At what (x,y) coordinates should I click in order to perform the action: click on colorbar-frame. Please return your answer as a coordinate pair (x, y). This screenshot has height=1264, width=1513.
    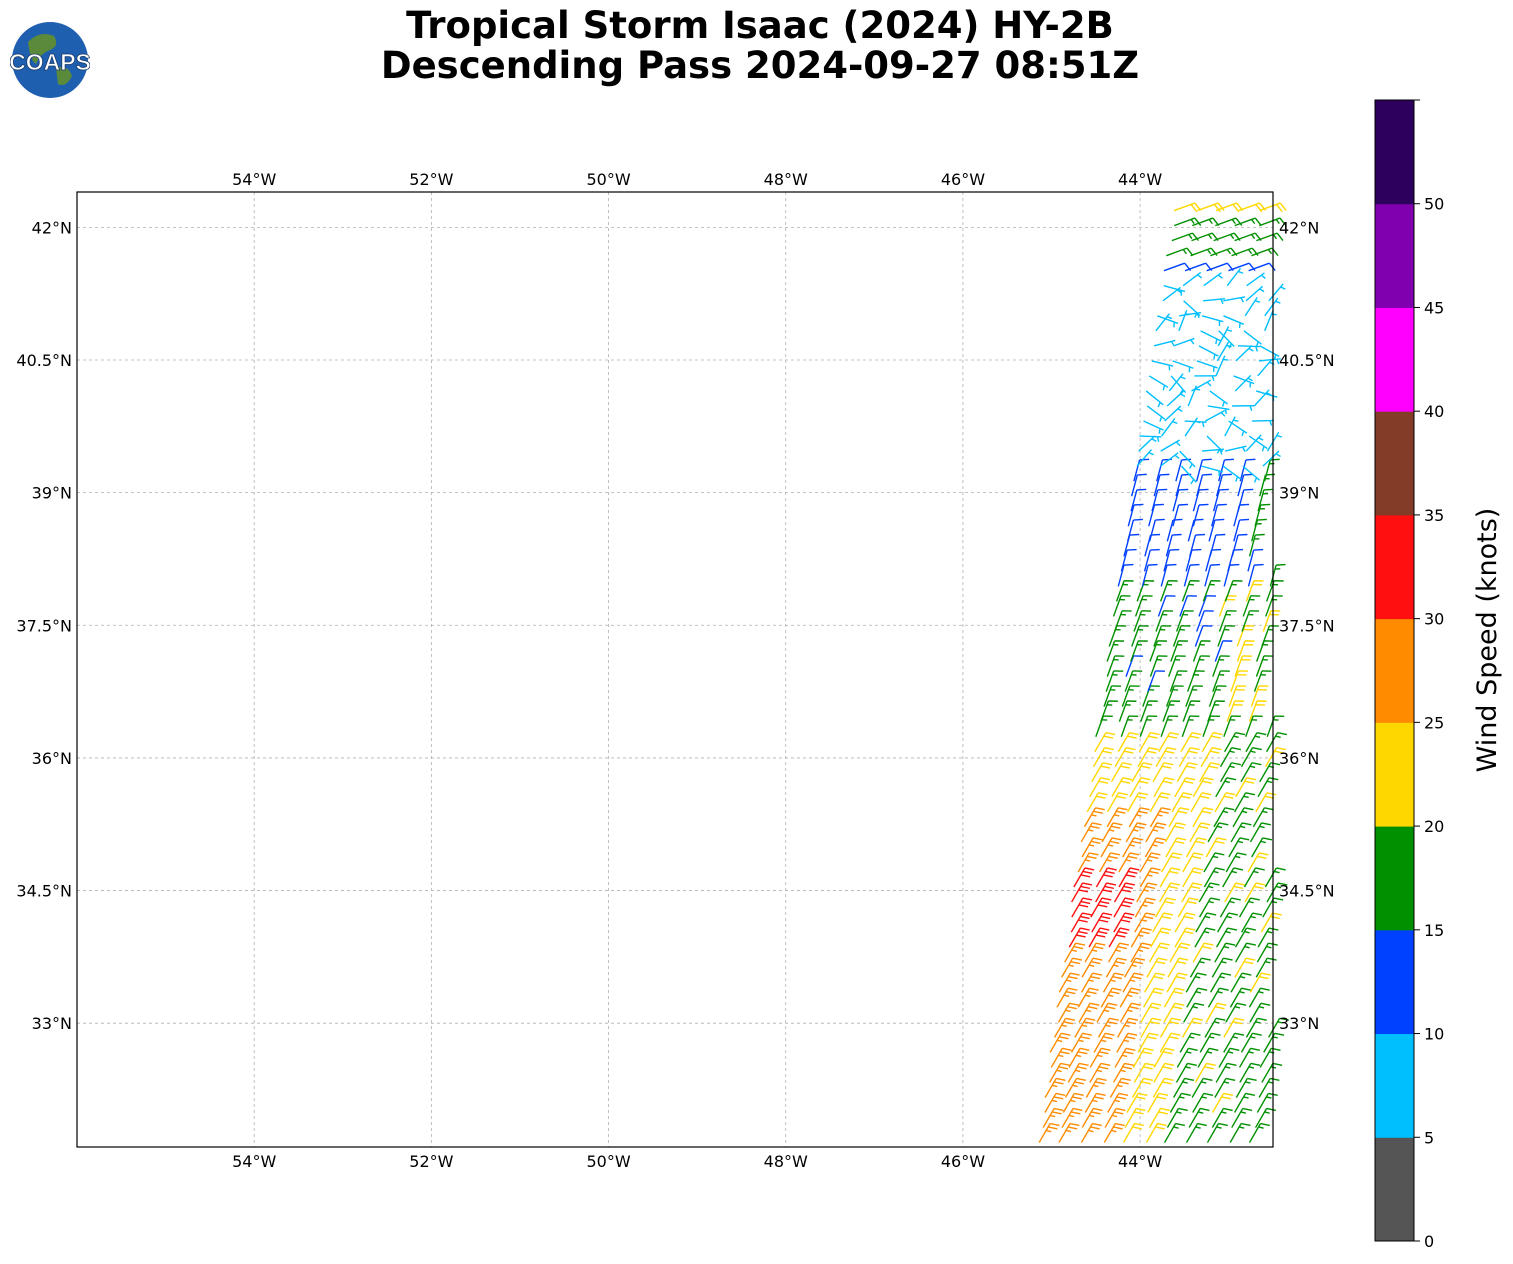
    Looking at the image, I should click on (1394, 670).